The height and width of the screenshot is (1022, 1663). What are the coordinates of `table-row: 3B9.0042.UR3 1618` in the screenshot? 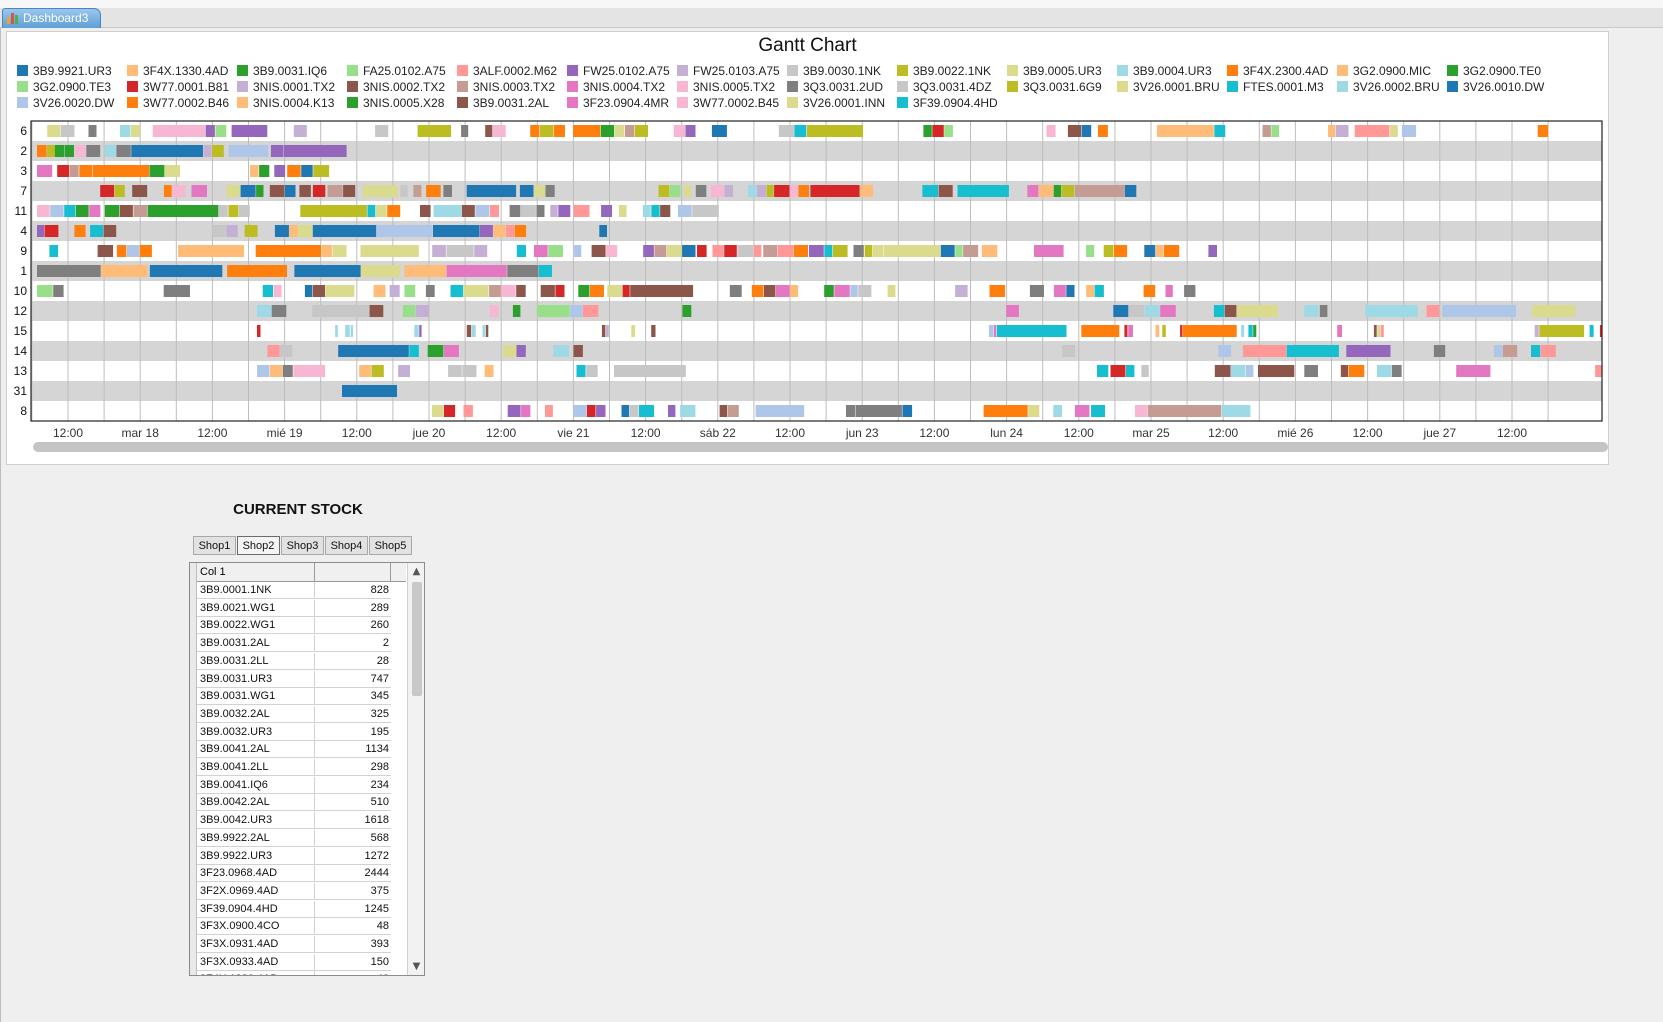 It's located at (294, 821).